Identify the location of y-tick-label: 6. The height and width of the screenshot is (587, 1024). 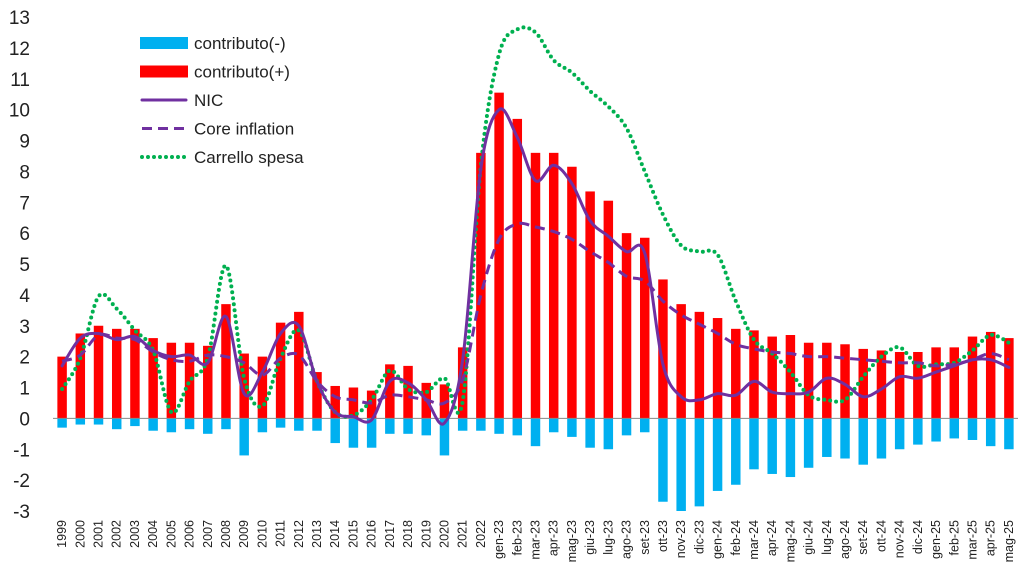
(24, 234).